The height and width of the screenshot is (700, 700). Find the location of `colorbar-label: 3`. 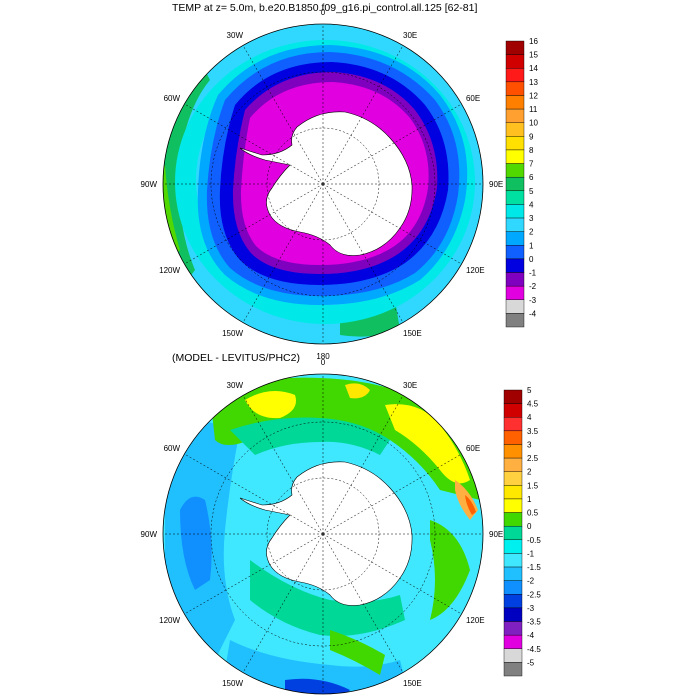

colorbar-label: 3 is located at coordinates (531, 218).